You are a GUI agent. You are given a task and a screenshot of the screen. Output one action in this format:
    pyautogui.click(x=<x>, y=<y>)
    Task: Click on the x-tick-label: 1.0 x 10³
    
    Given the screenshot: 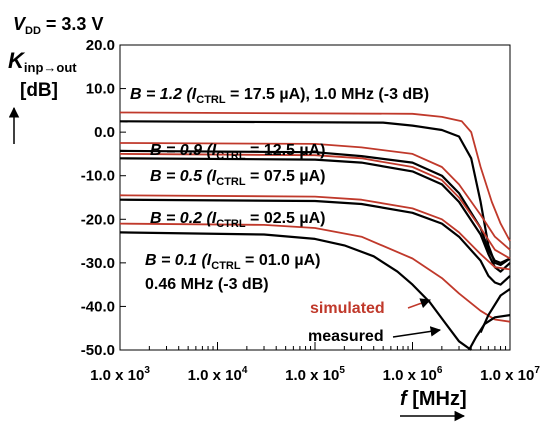 What is the action you would take?
    pyautogui.click(x=120, y=374)
    